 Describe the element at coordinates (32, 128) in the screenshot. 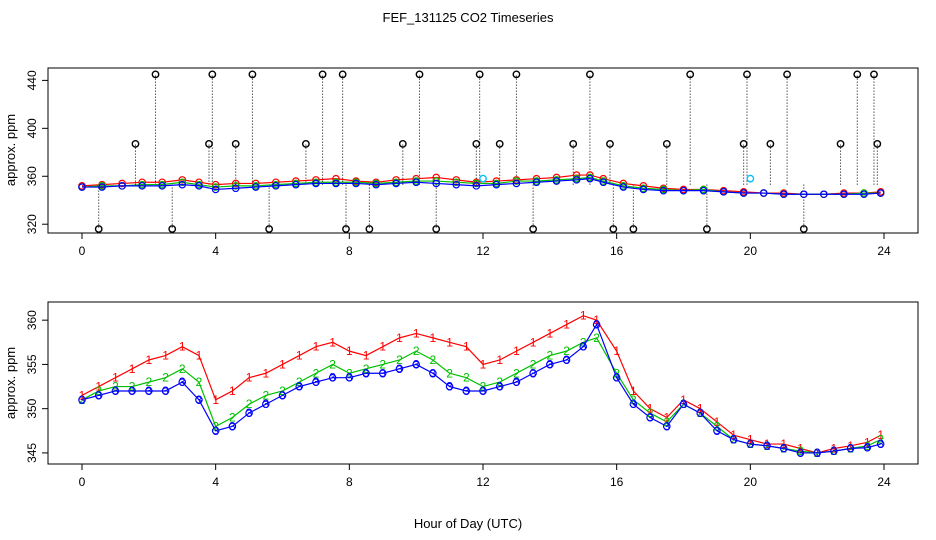

I see `top-y-tick-label: 400` at that location.